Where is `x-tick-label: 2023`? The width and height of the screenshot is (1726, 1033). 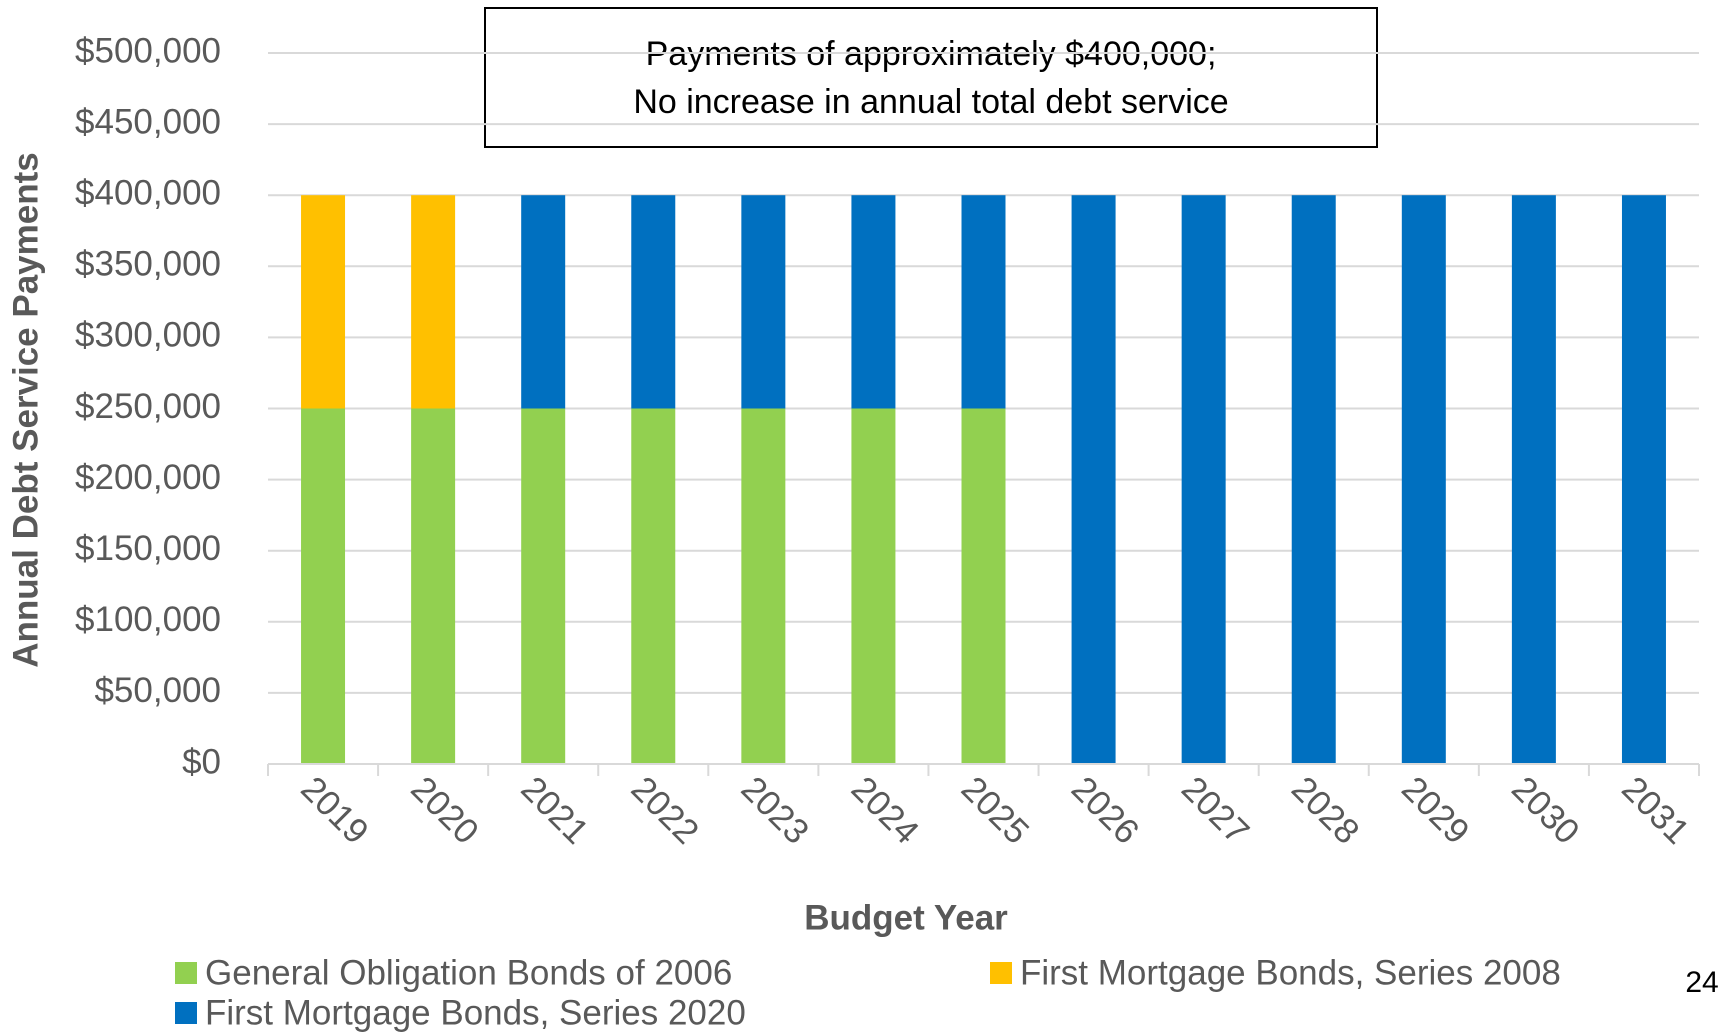 x-tick-label: 2023 is located at coordinates (775, 810).